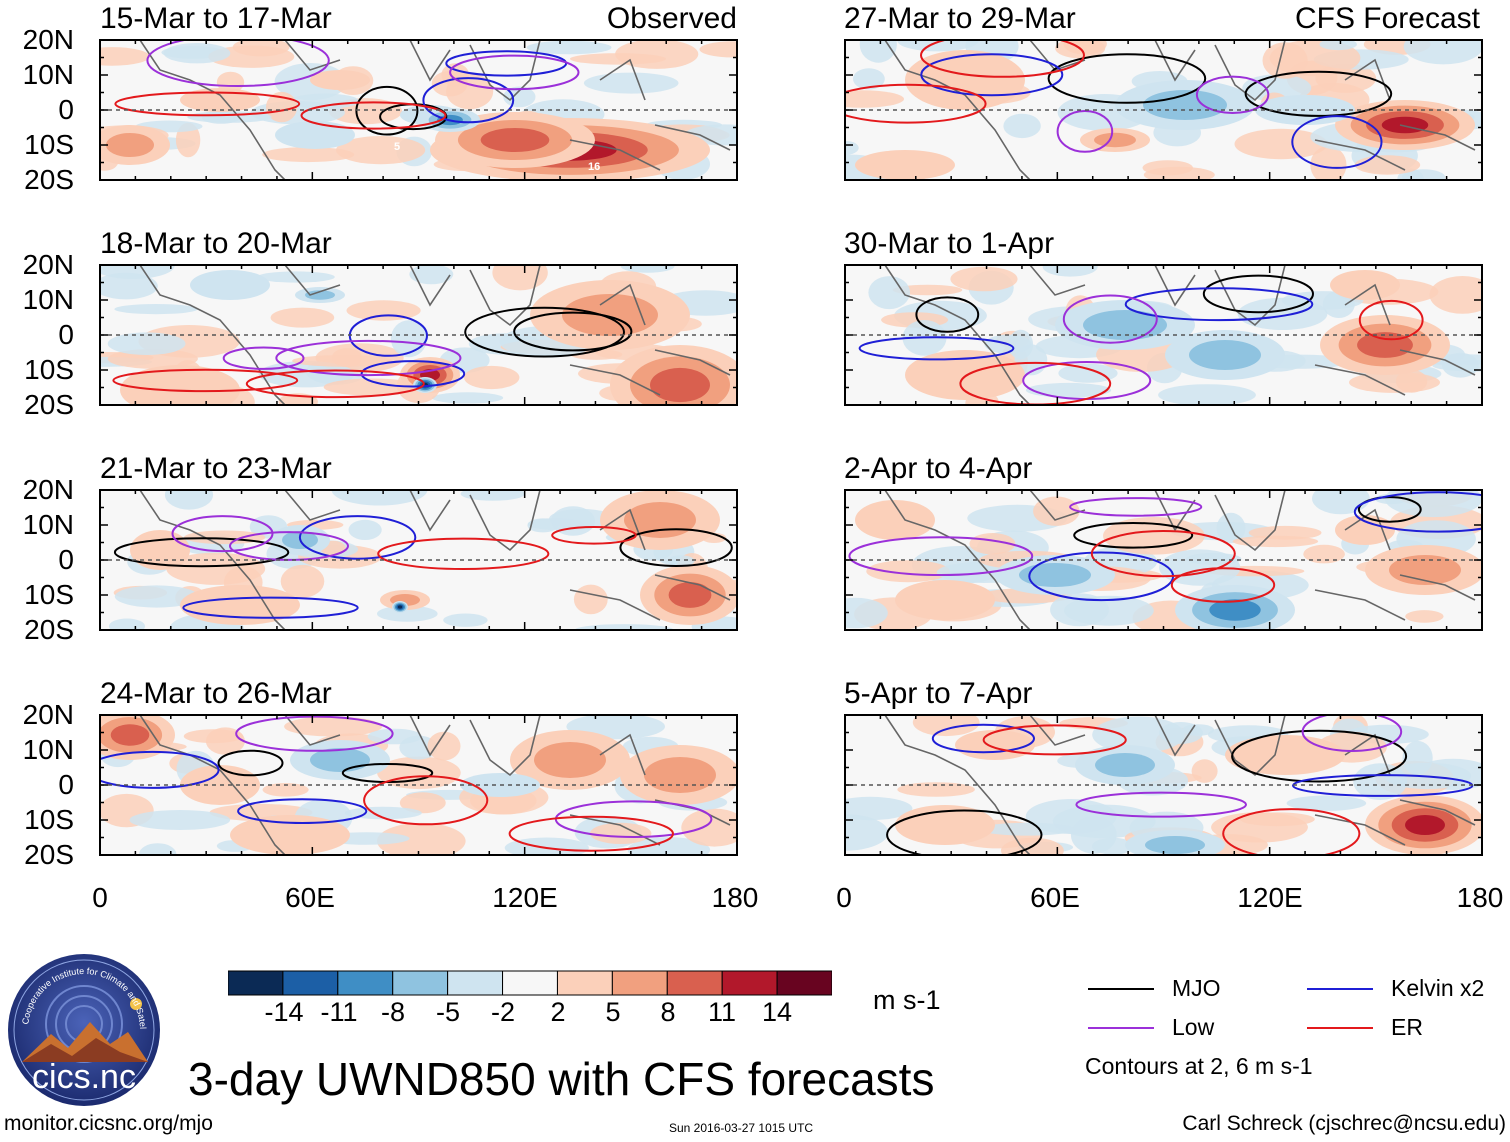 The height and width of the screenshot is (1142, 1510). I want to click on annotation-label: 5, so click(397, 147).